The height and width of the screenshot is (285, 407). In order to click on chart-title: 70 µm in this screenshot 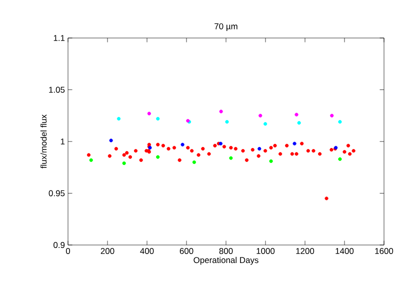, I will do `click(226, 27)`.